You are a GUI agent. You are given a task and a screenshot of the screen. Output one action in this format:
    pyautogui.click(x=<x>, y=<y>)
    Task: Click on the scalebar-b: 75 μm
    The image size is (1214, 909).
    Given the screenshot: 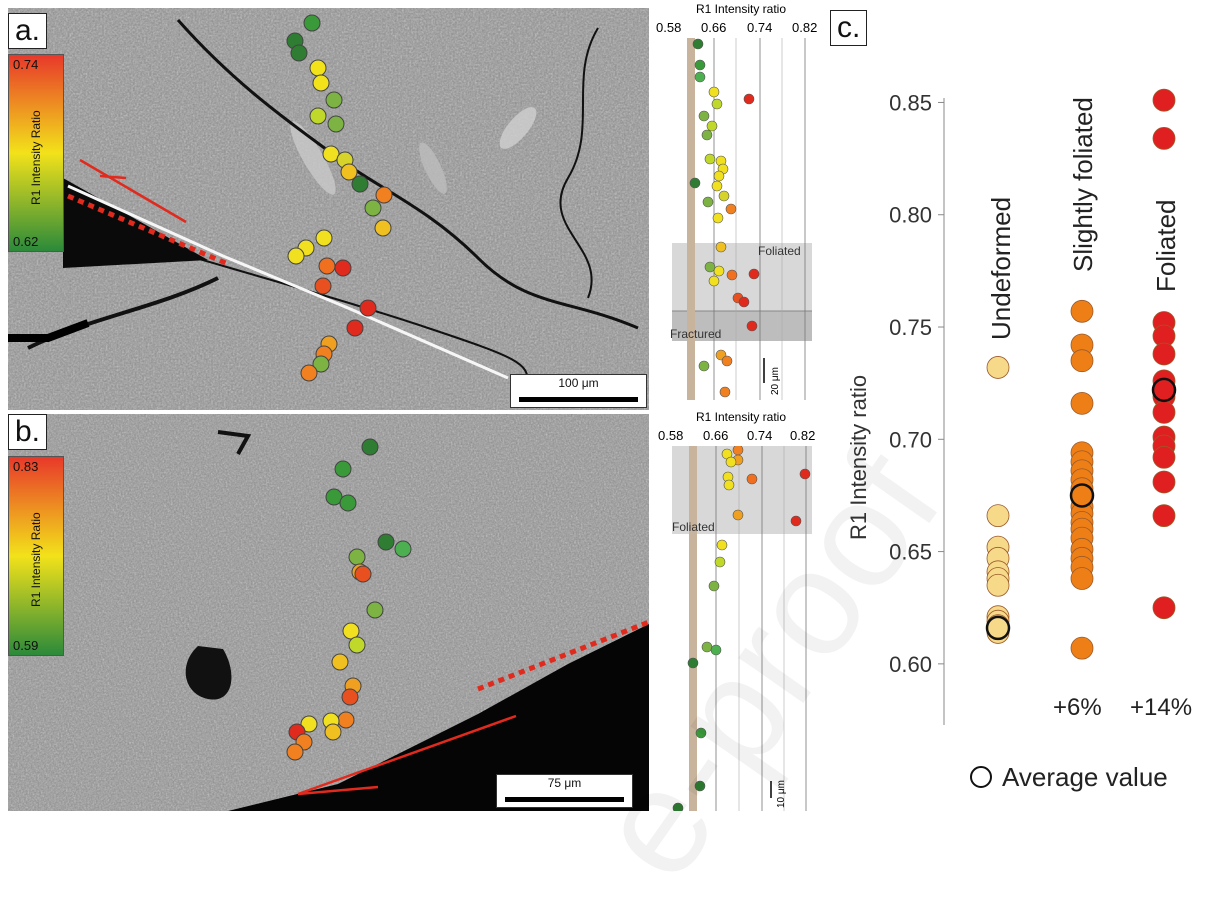 What is the action you would take?
    pyautogui.click(x=564, y=791)
    